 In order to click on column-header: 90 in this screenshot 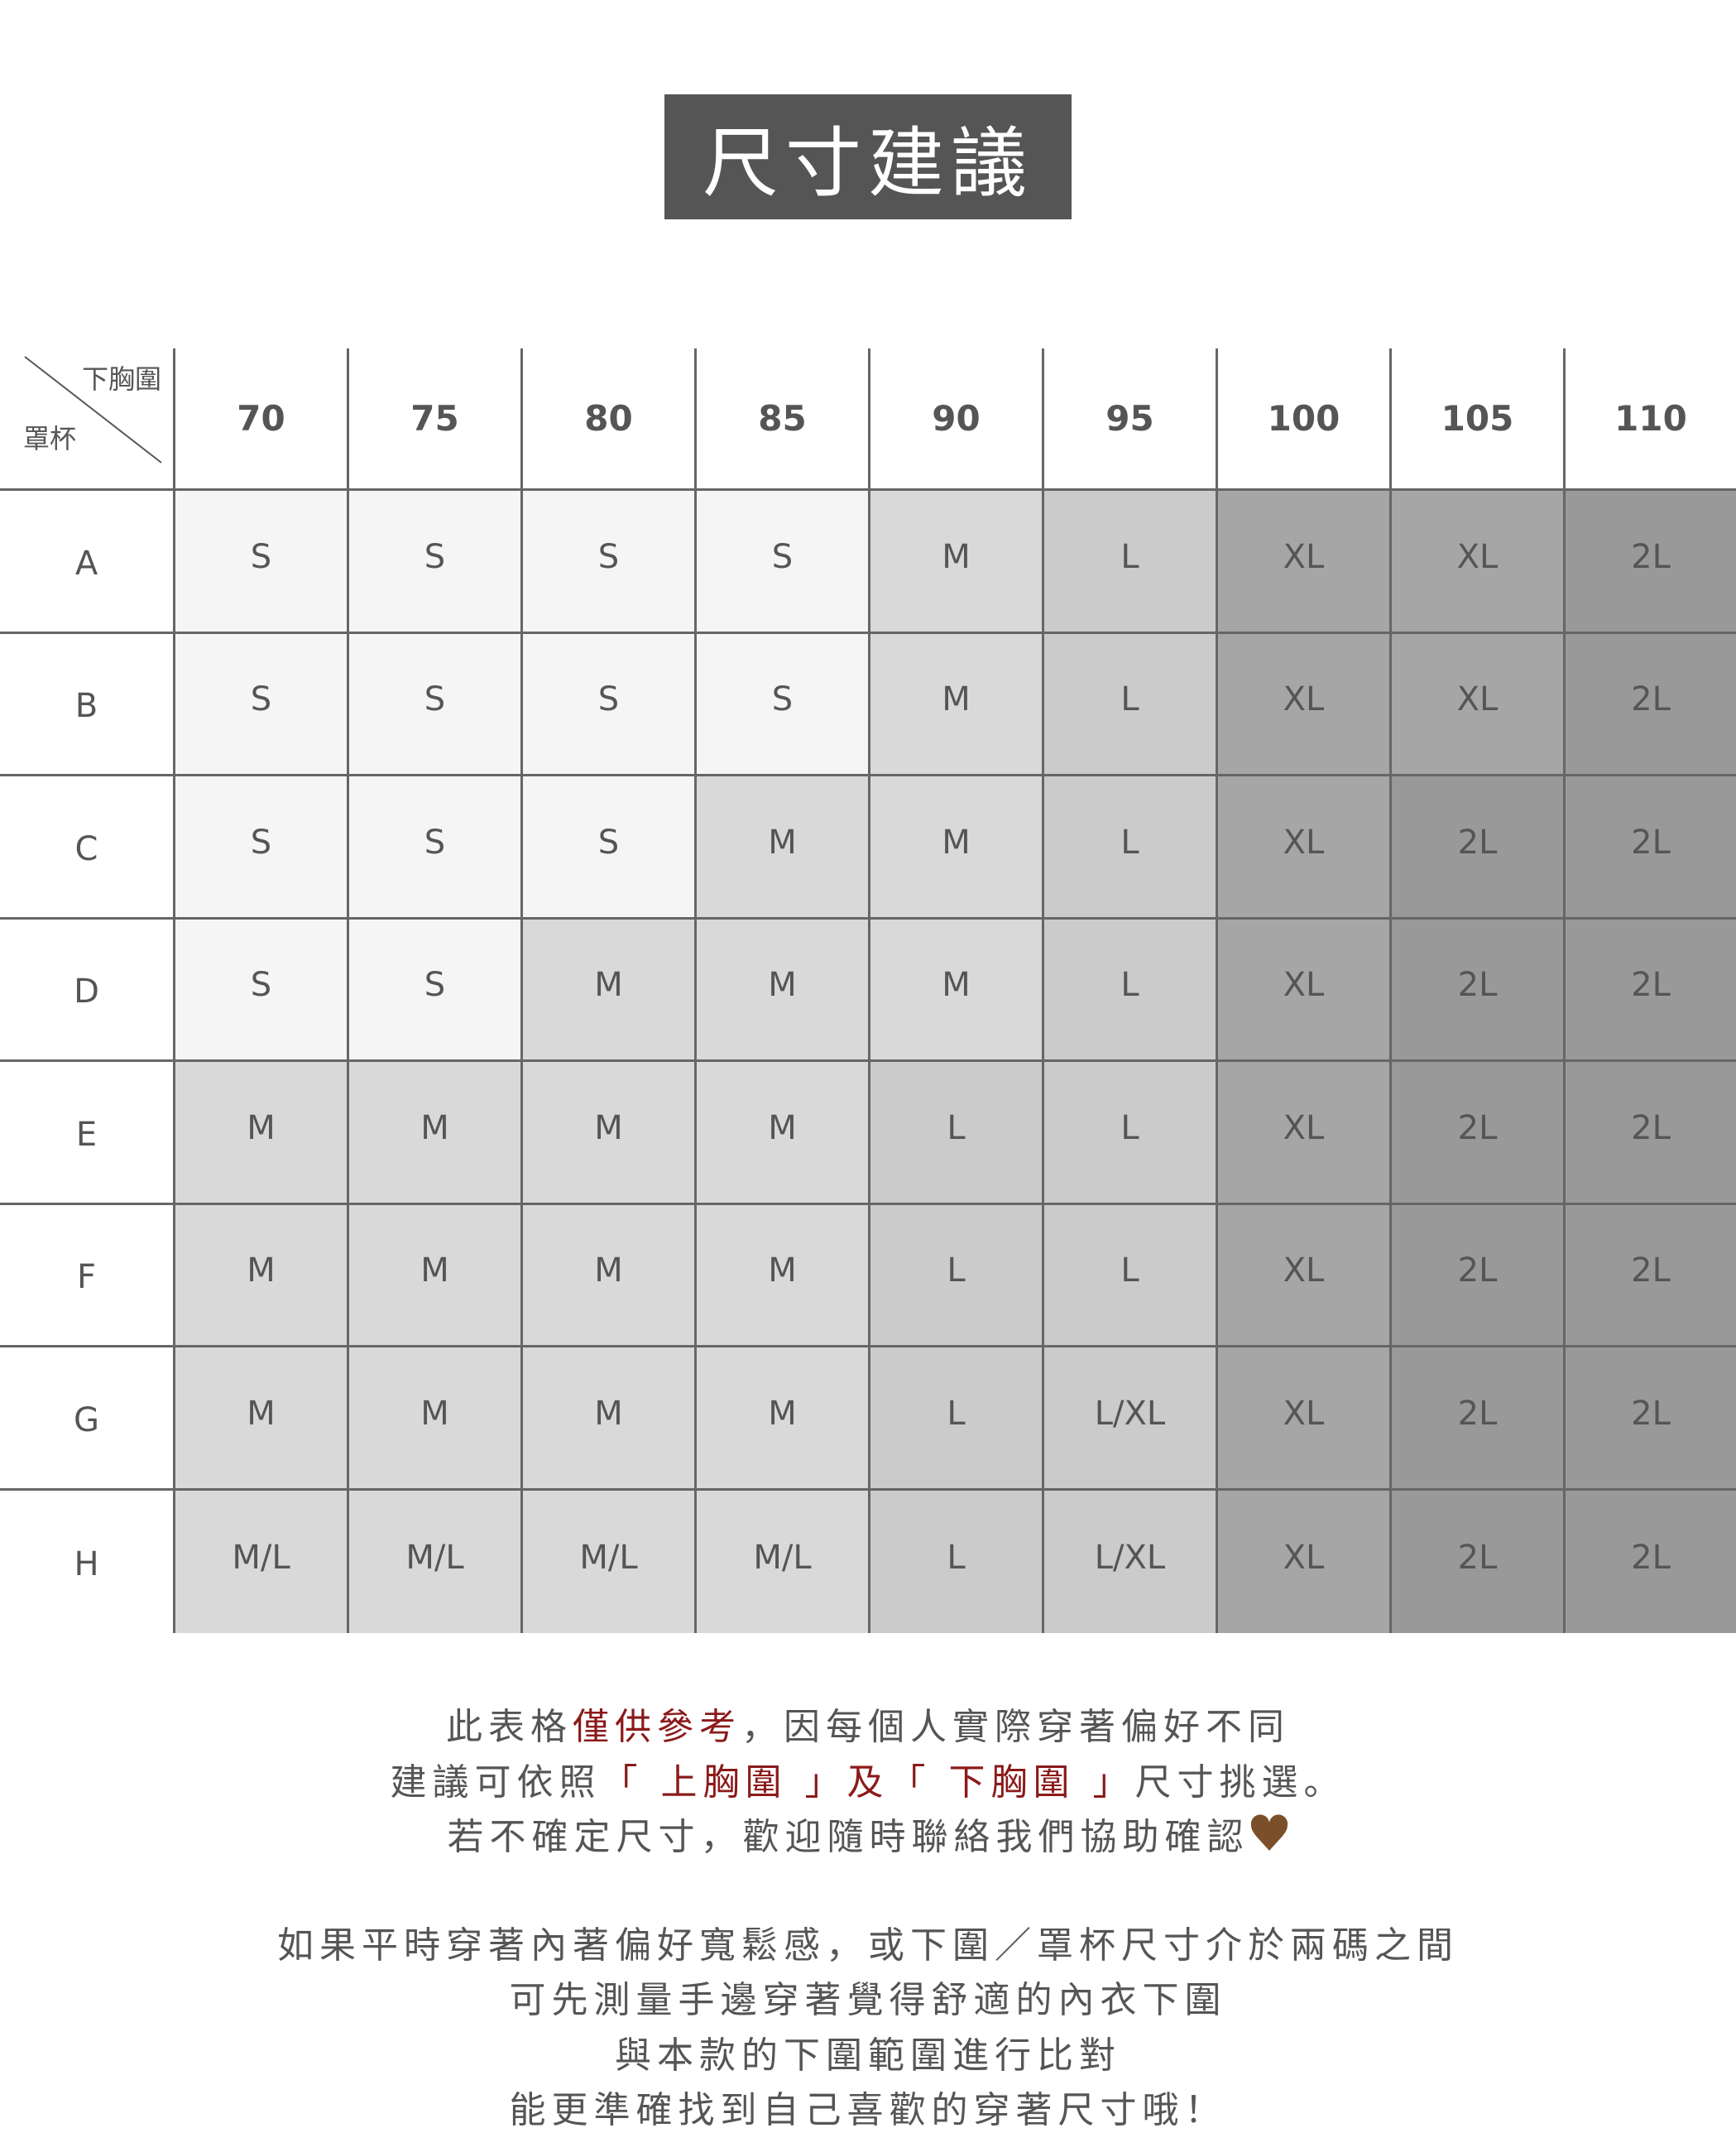, I will do `click(955, 418)`.